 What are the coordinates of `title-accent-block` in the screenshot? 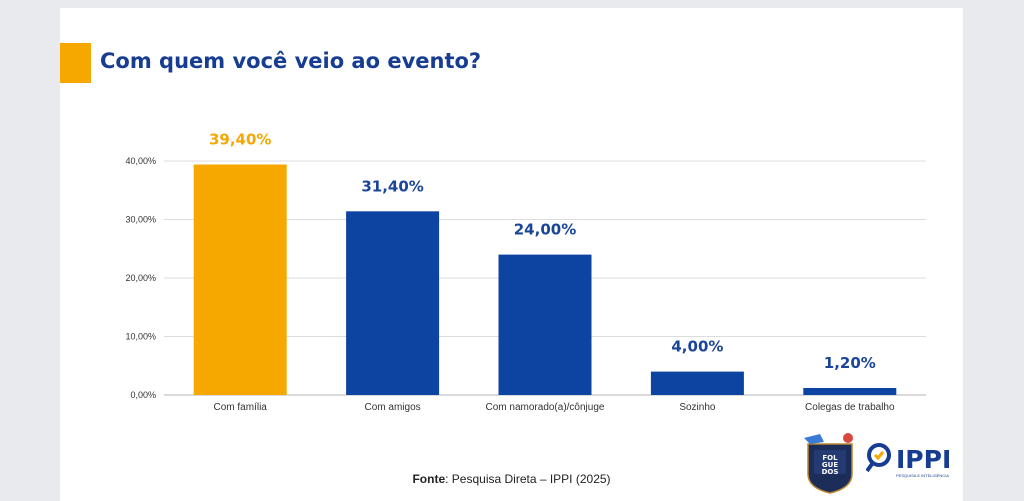 It's located at (75, 63).